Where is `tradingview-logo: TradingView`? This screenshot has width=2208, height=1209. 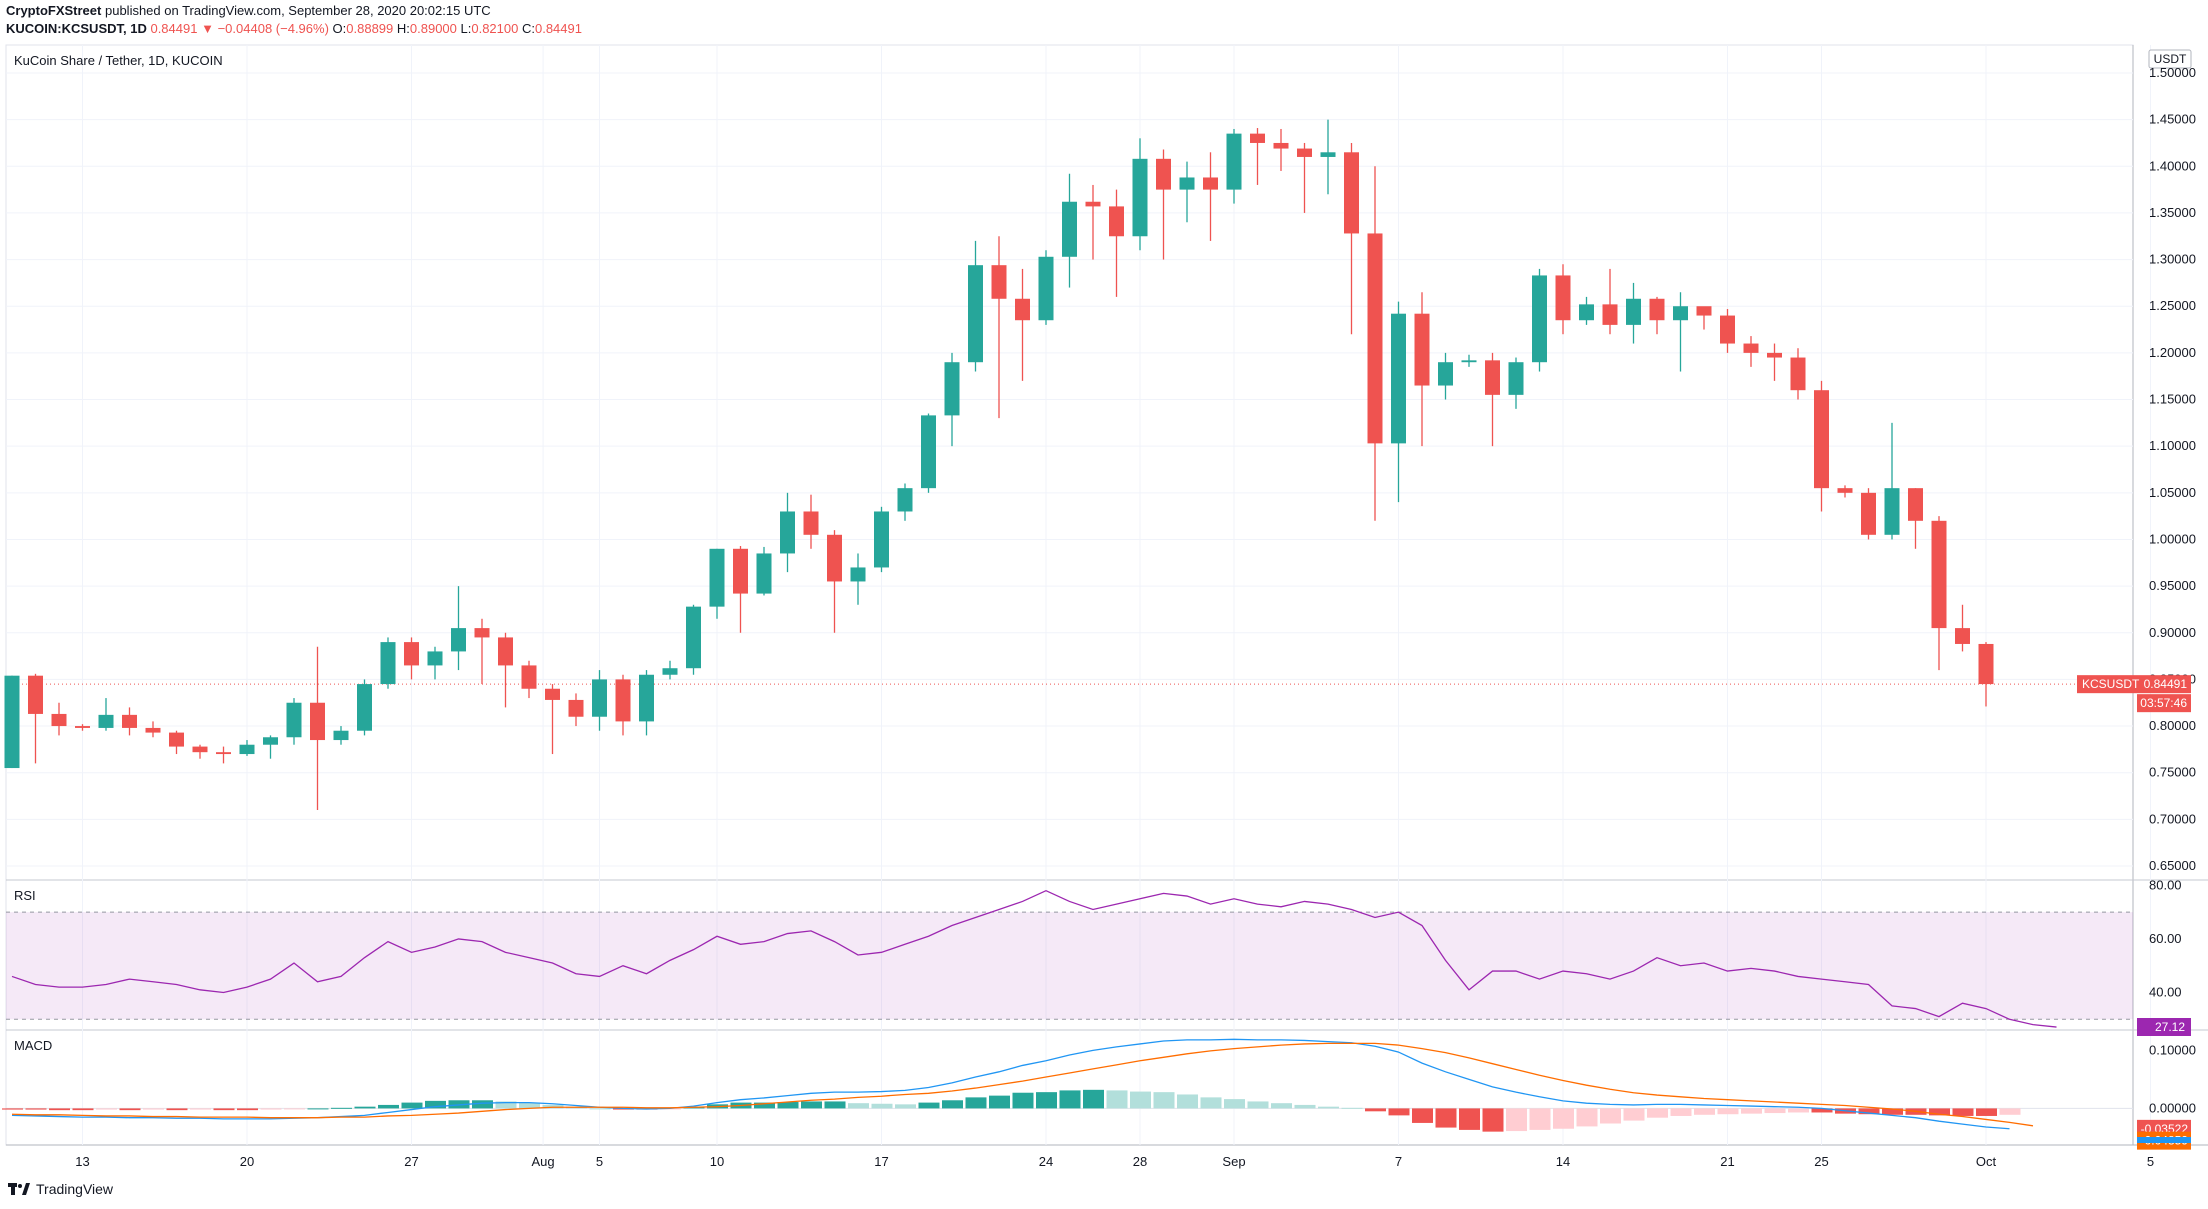
tradingview-logo: TradingView is located at coordinates (60, 1189).